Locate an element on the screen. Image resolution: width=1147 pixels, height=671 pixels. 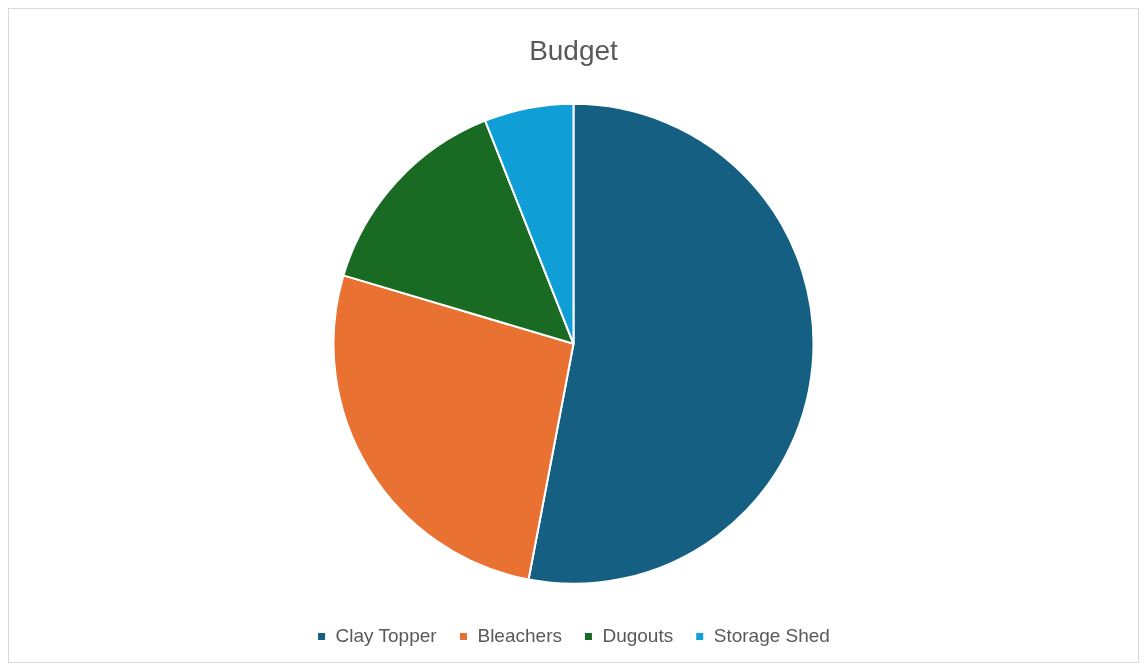
legend-label: Dugouts is located at coordinates (638, 635).